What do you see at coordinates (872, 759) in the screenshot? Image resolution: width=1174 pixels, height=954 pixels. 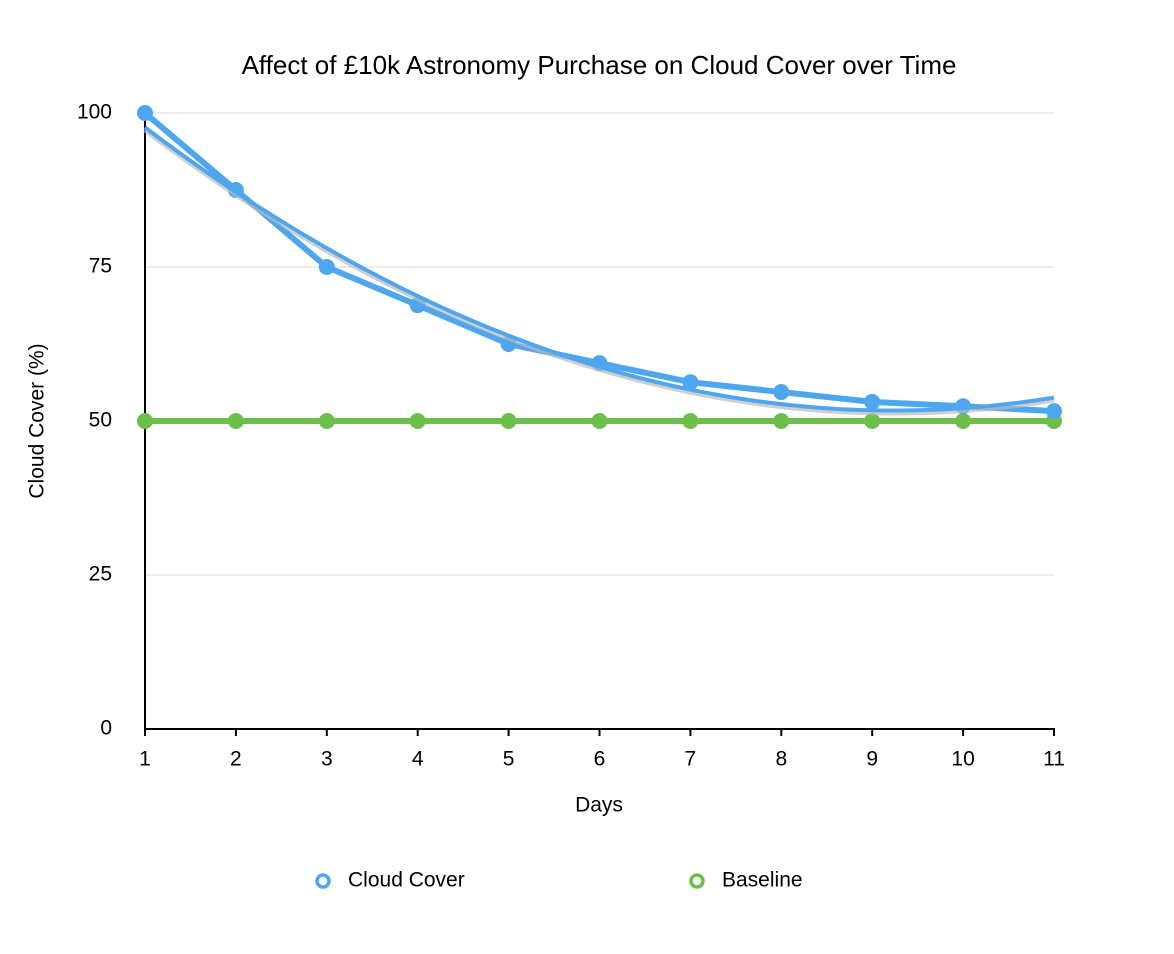 I see `x-tick-label: 9` at bounding box center [872, 759].